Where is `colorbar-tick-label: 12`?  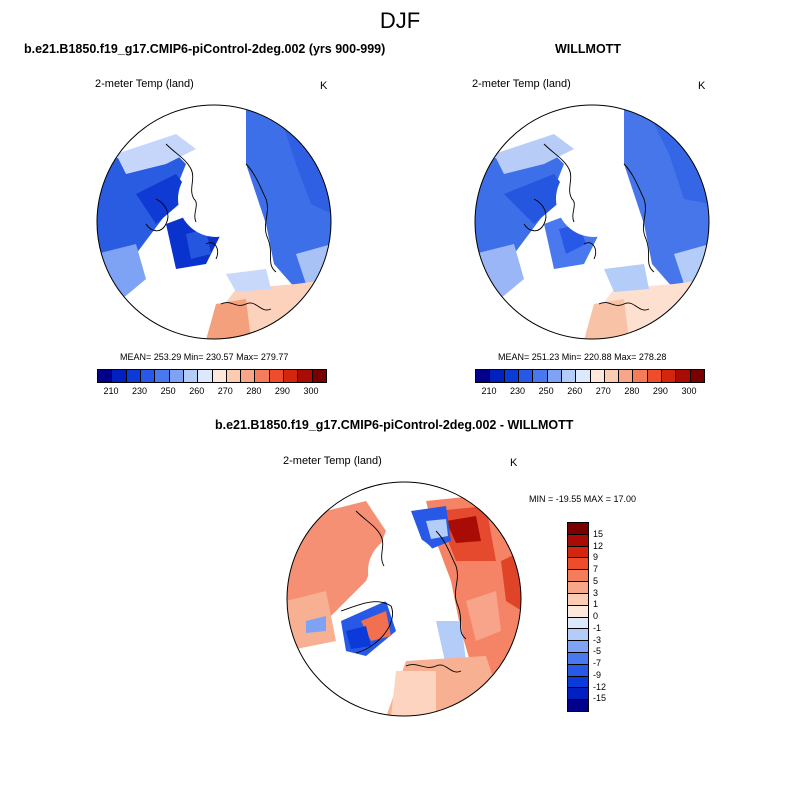 colorbar-tick-label: 12 is located at coordinates (598, 545).